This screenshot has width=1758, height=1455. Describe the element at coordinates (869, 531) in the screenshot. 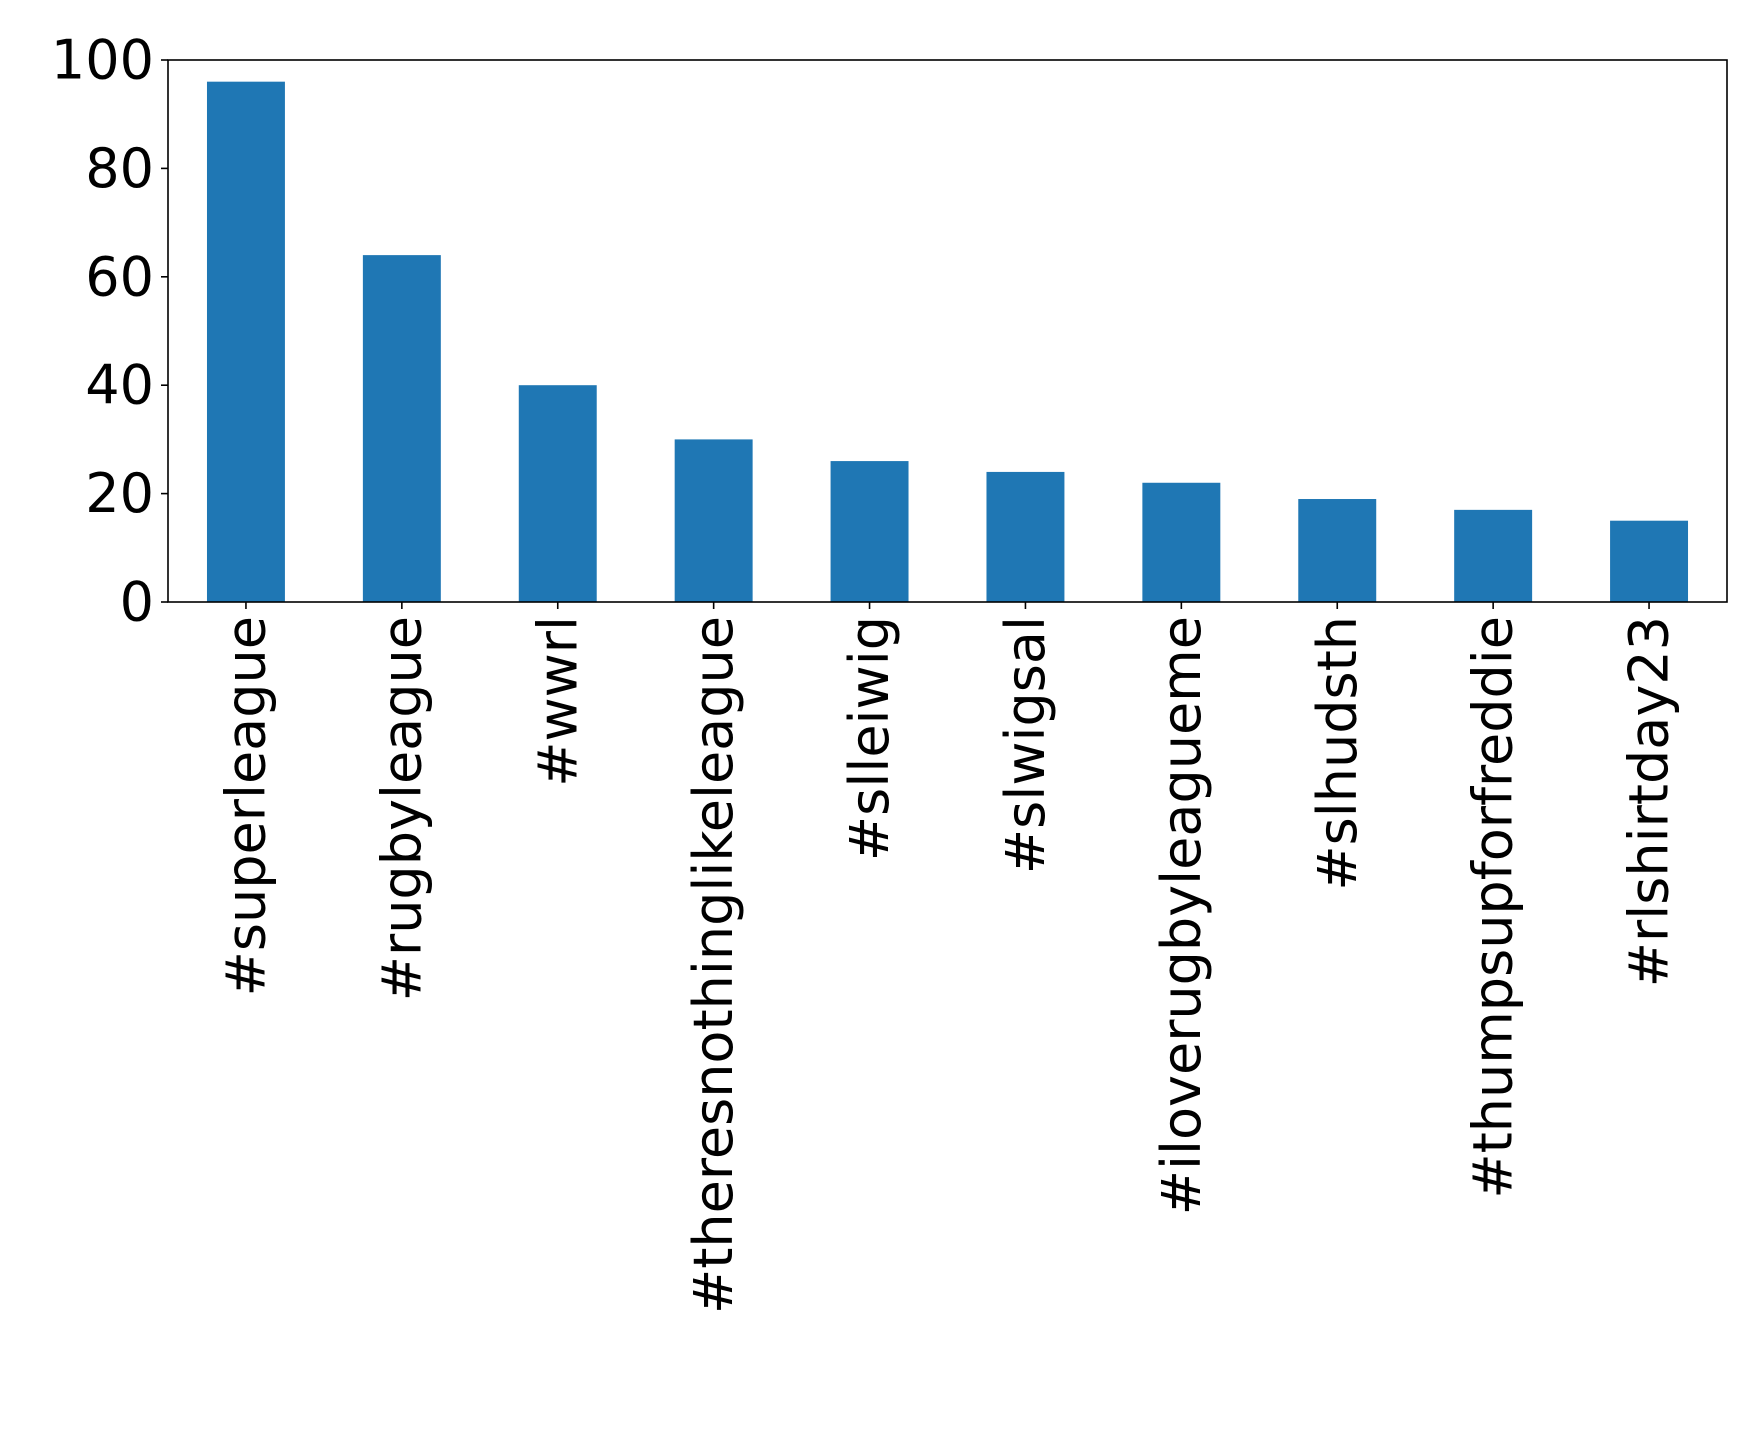

I see `bar-slleiwig` at that location.